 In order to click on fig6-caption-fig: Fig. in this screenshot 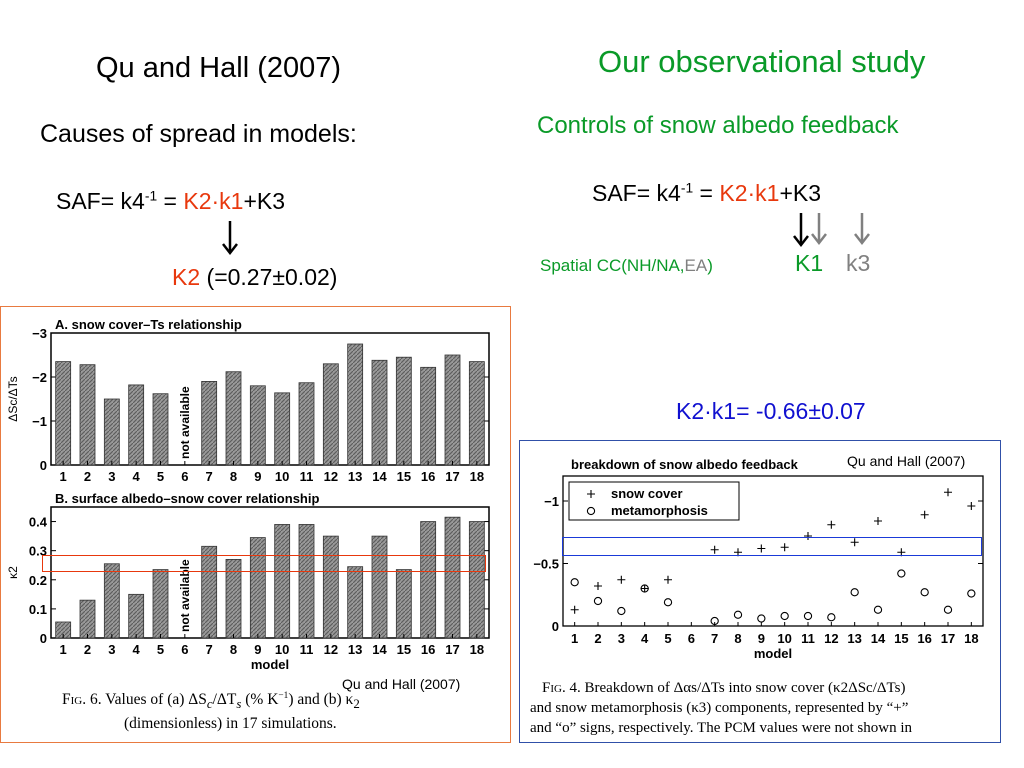, I will do `click(74, 699)`.